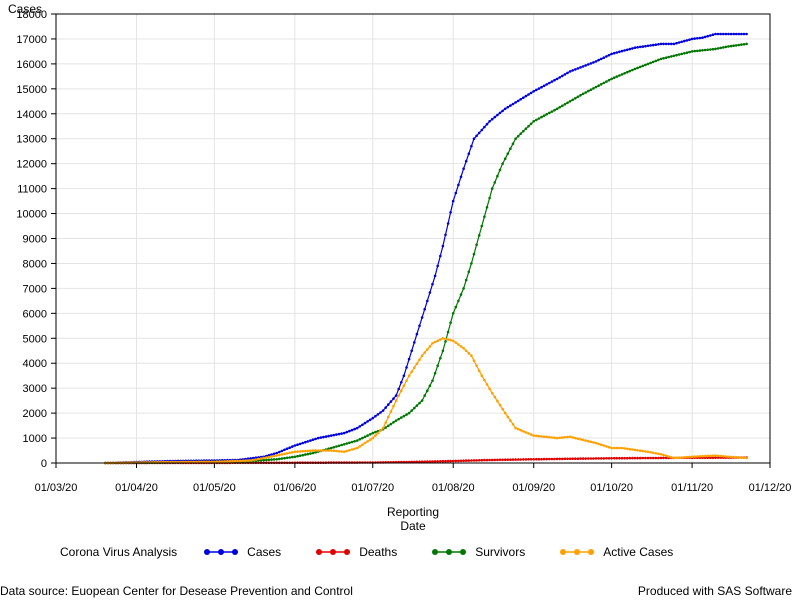  I want to click on legend-title: Corona Virus Analysis, so click(119, 552).